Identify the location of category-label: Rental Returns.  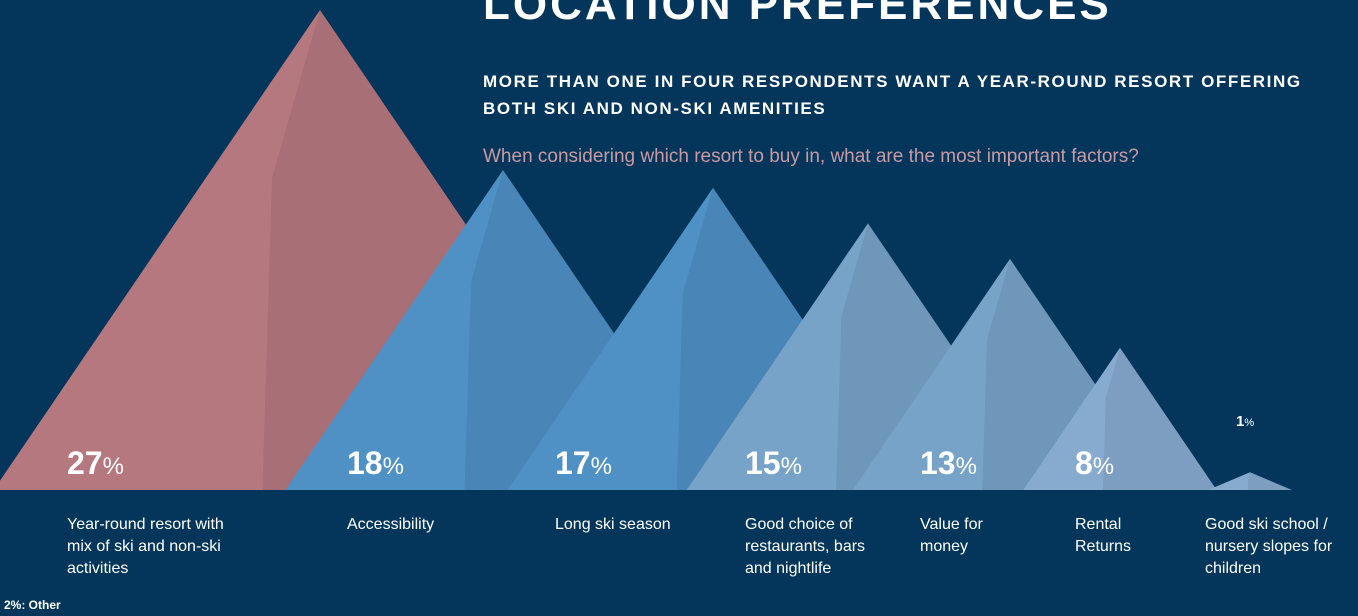
(1103, 535).